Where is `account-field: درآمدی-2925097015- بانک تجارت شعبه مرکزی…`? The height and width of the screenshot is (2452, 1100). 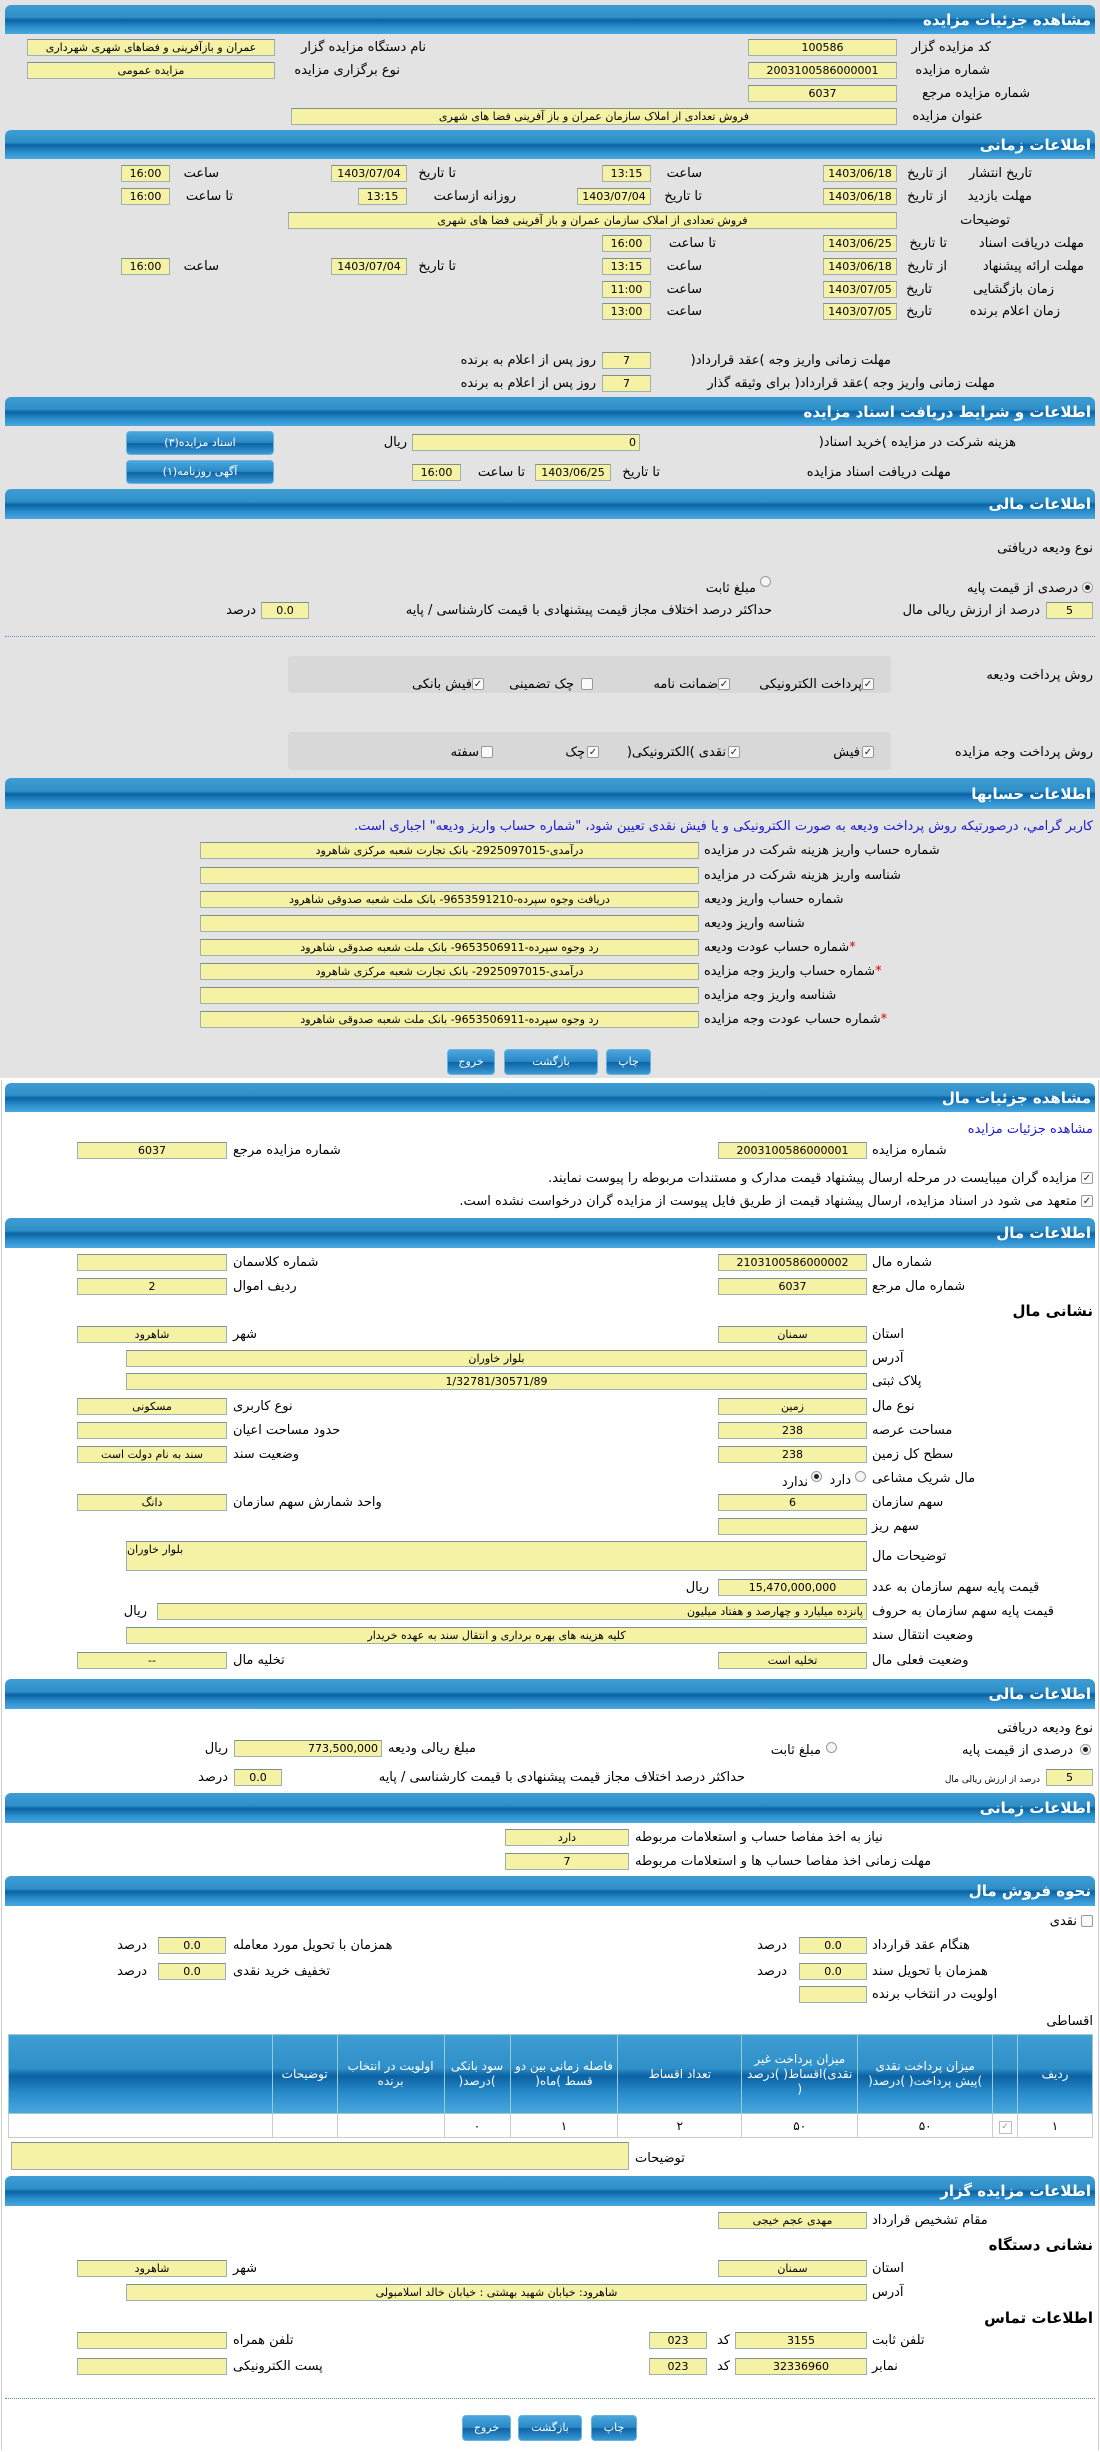
account-field: درآمدی-2925097015- بانک تجارت شعبه مرکزی… is located at coordinates (449, 971).